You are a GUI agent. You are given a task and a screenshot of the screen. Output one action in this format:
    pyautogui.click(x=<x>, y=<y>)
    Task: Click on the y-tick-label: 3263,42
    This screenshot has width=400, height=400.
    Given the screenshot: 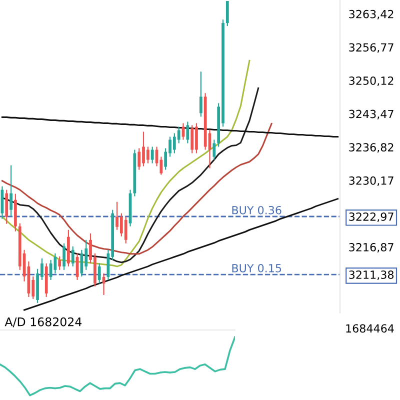 What is the action you would take?
    pyautogui.click(x=371, y=15)
    